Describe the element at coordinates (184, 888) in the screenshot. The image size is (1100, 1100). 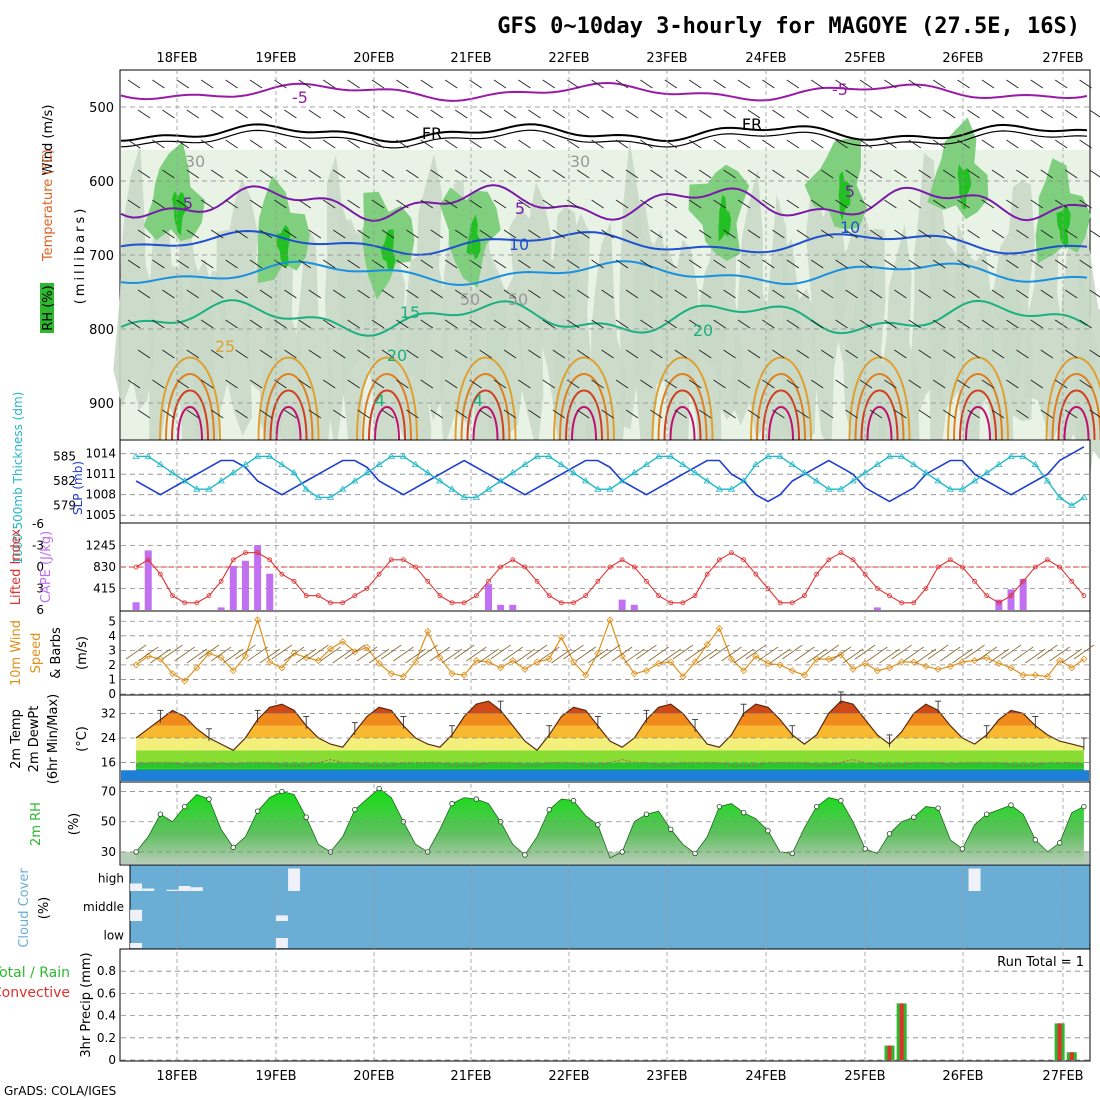
I see `cloud-bar` at that location.